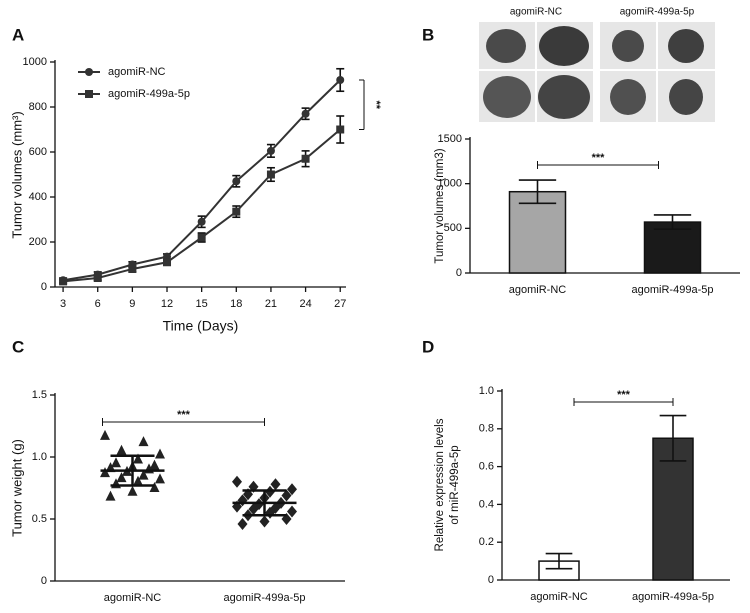  Describe the element at coordinates (455, 484) in the screenshot. I see `y-axis-label: of miR-499a-5p` at that location.